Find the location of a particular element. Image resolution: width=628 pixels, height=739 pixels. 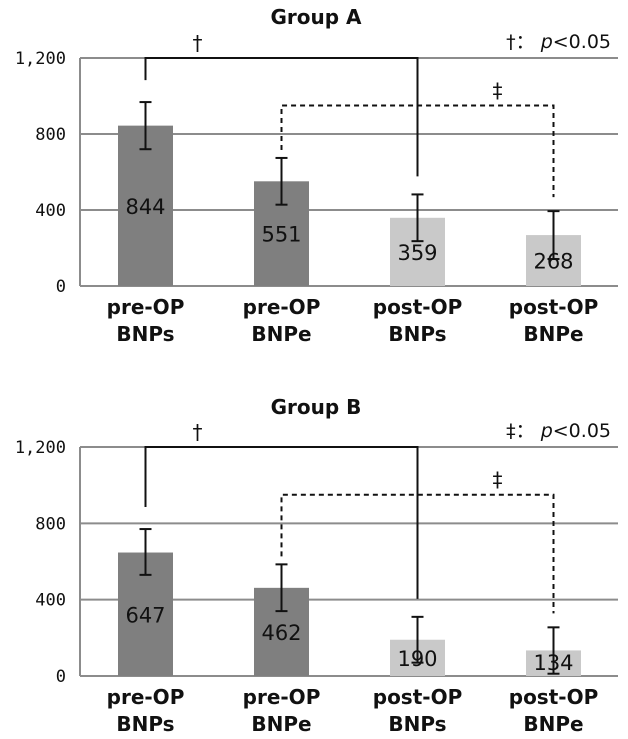

significance-note: †： p<0.05 is located at coordinates (558, 42).